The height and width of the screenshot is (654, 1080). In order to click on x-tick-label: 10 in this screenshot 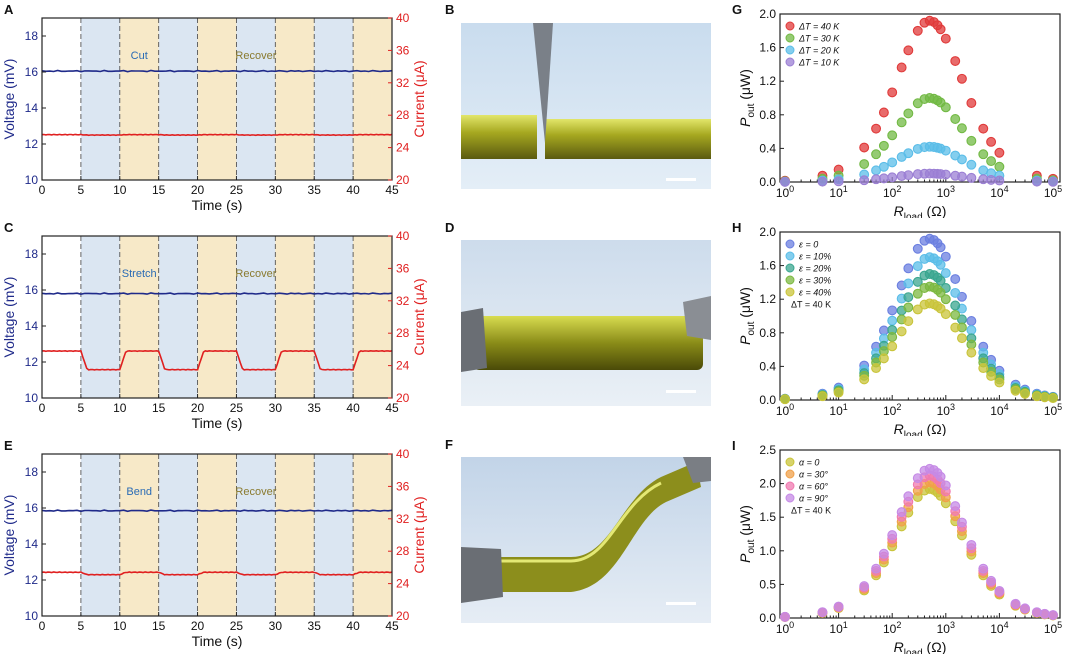, I will do `click(120, 190)`.